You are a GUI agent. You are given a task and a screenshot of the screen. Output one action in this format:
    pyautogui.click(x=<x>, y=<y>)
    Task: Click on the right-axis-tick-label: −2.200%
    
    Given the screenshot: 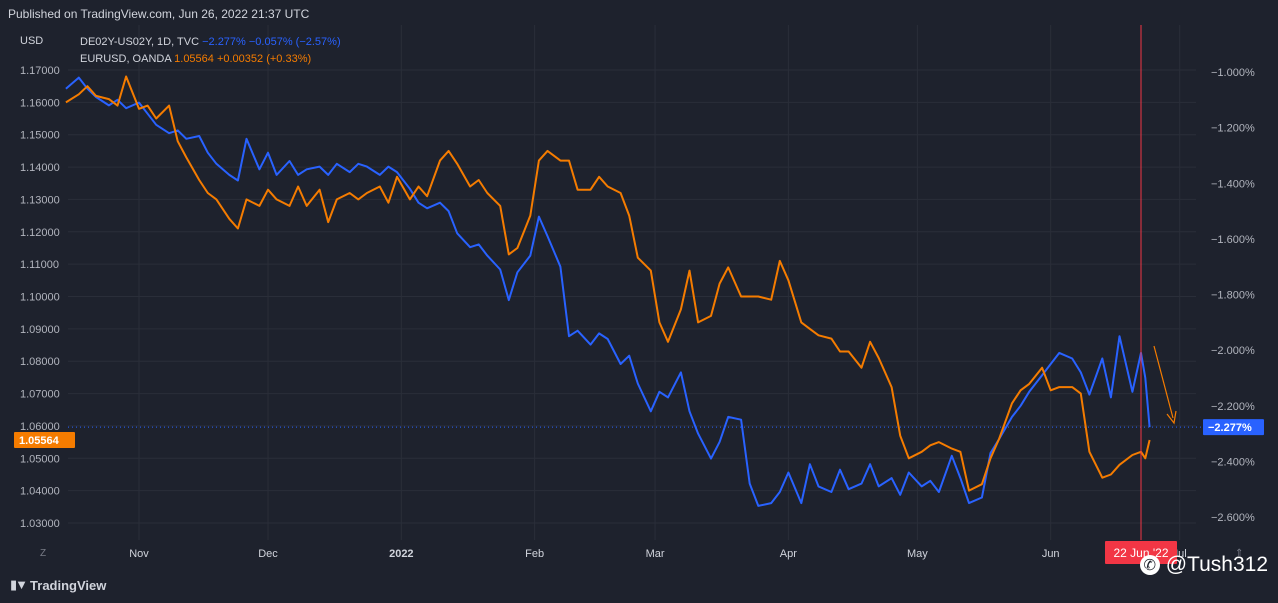 What is the action you would take?
    pyautogui.click(x=1233, y=407)
    